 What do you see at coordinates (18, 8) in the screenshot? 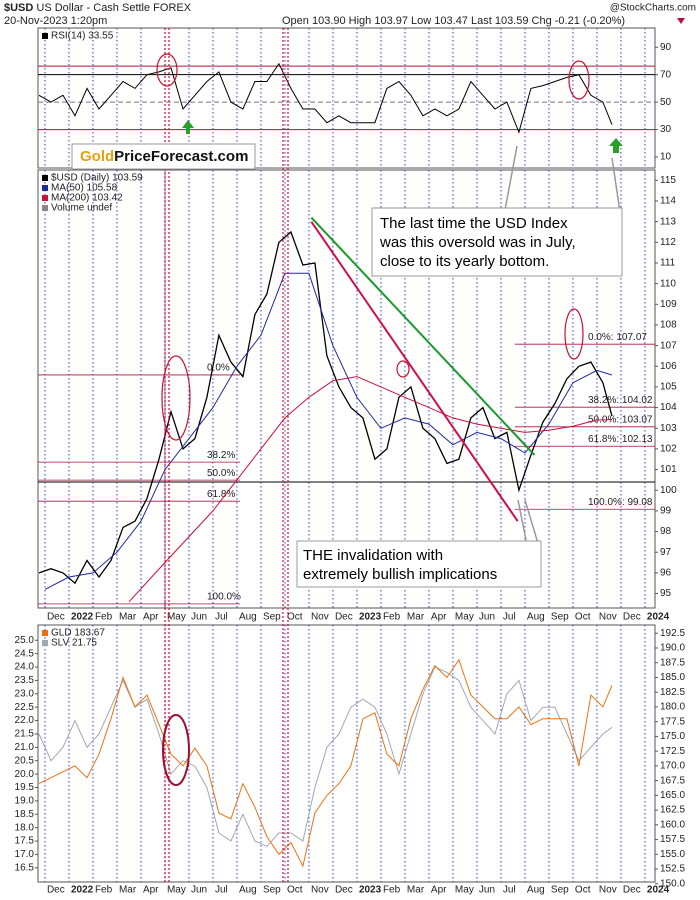
I see `symbol: $USD` at bounding box center [18, 8].